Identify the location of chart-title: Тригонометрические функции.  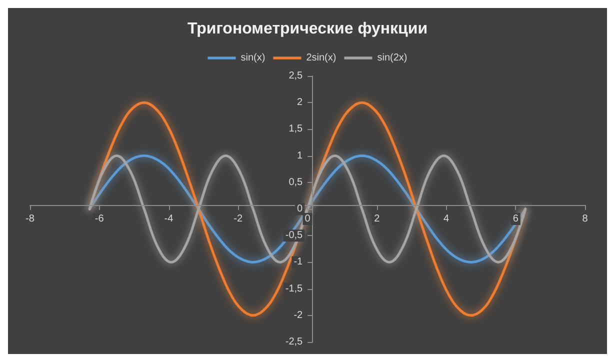
(307, 29).